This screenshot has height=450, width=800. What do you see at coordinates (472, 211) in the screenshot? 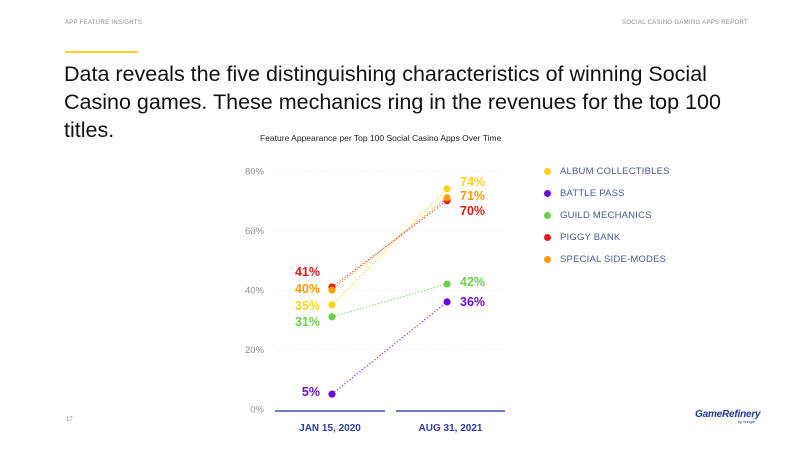
I see `data-label: 70%` at bounding box center [472, 211].